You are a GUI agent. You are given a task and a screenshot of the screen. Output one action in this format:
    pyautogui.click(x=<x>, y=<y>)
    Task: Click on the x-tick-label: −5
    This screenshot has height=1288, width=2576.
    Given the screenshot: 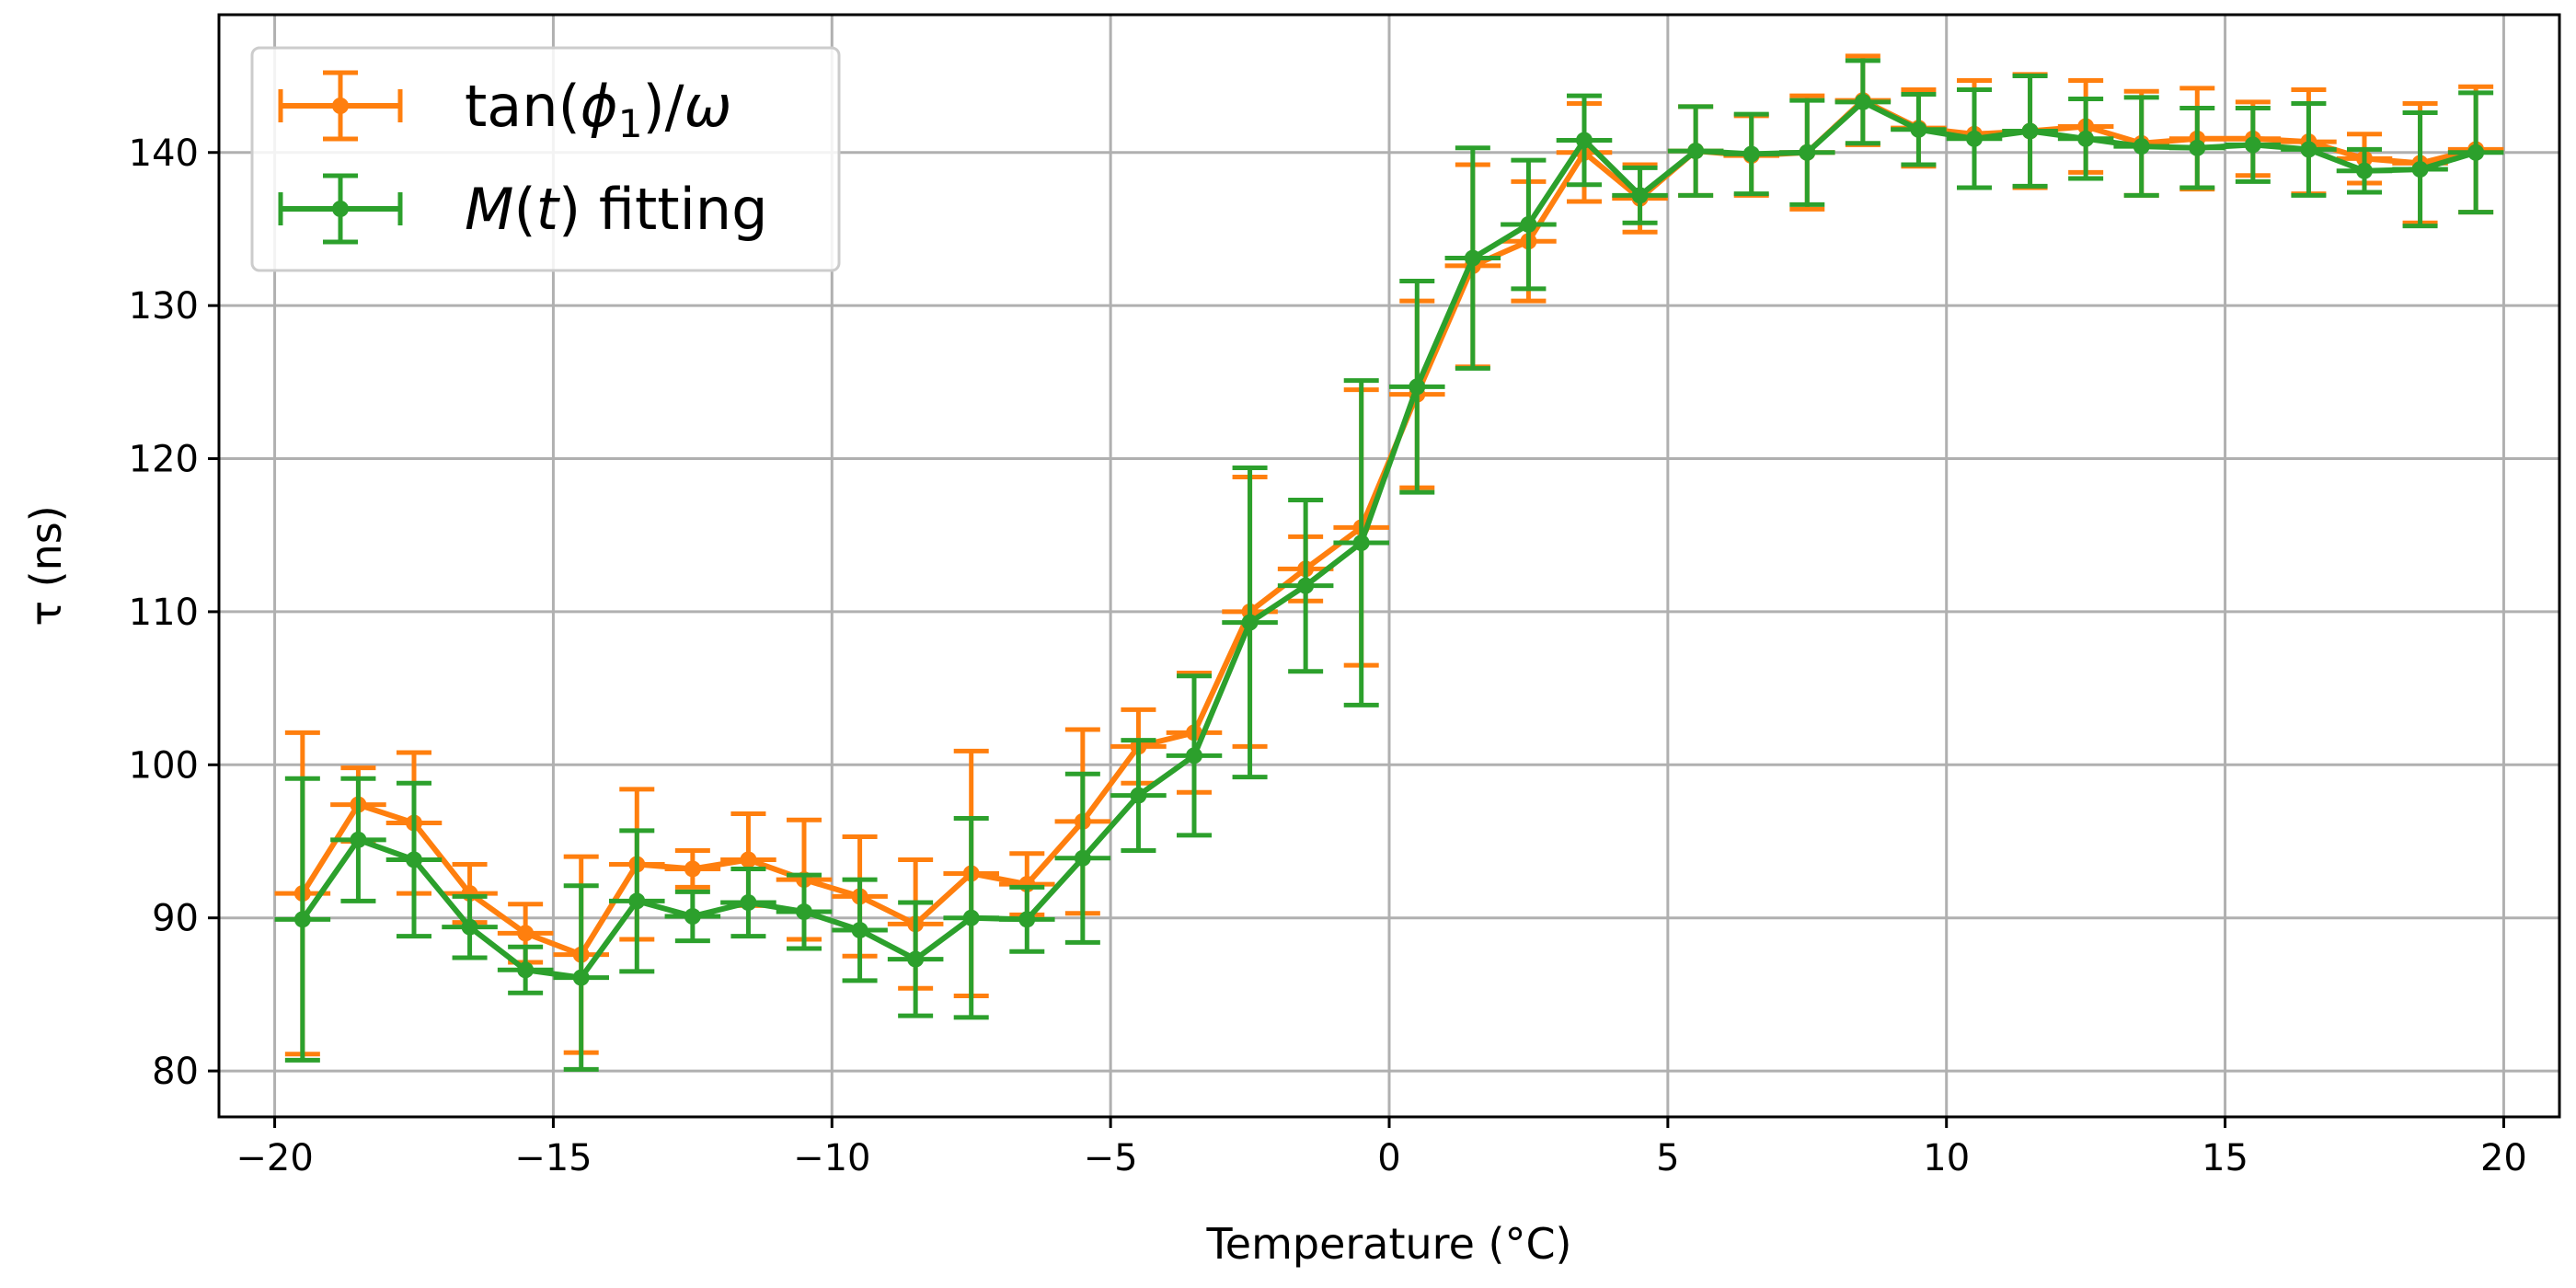 What is the action you would take?
    pyautogui.click(x=1111, y=1158)
    